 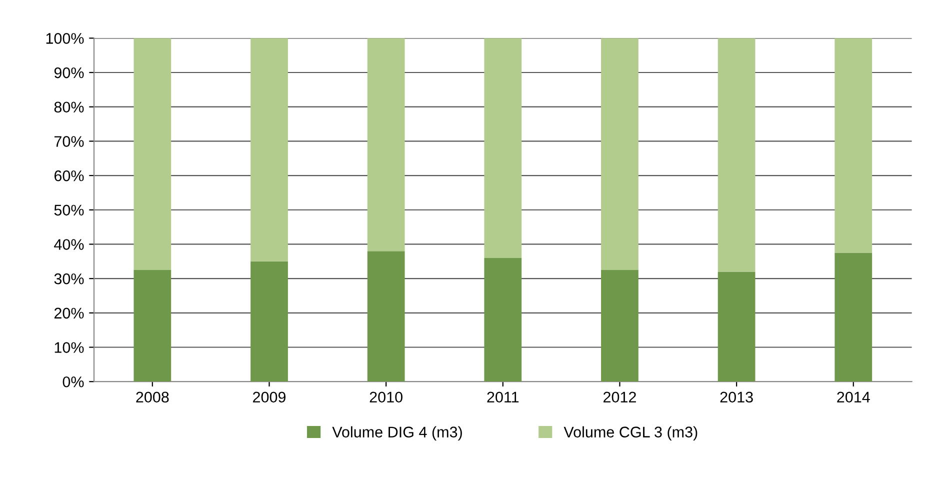 What do you see at coordinates (736, 397) in the screenshot?
I see `x-tick-label: 2013` at bounding box center [736, 397].